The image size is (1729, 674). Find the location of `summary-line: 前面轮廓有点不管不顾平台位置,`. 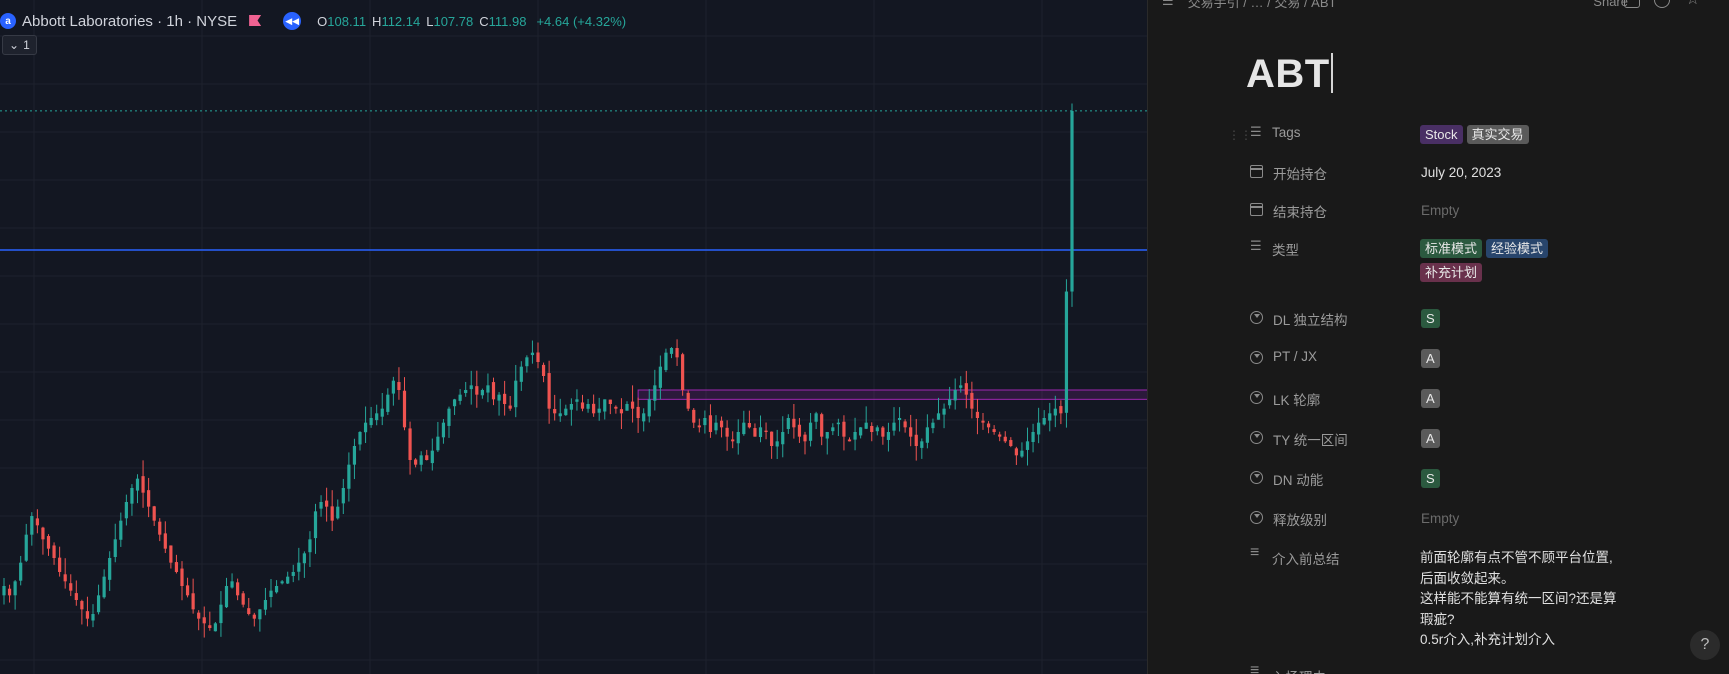

summary-line: 前面轮廓有点不管不顾平台位置, is located at coordinates (1516, 557).